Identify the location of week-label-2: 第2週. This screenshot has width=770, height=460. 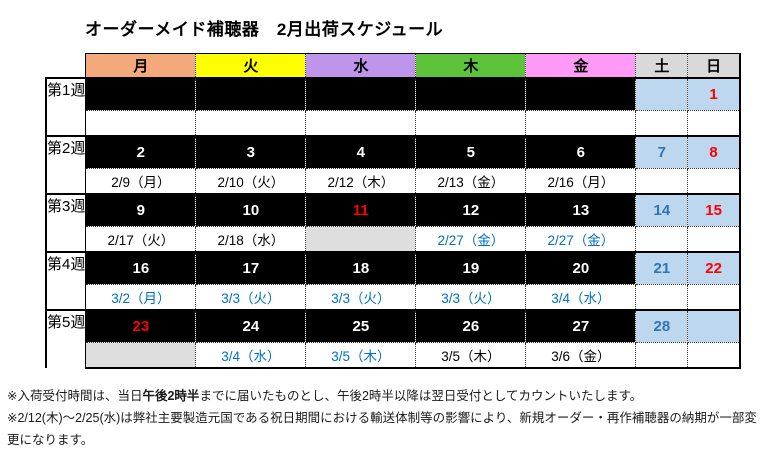
(66, 164).